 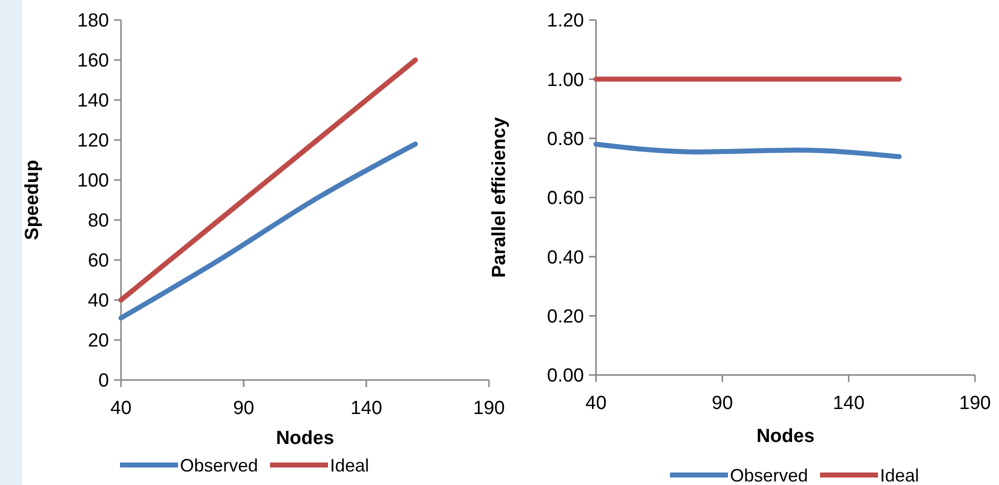 I want to click on y-tick-label: 1.00, so click(x=565, y=80).